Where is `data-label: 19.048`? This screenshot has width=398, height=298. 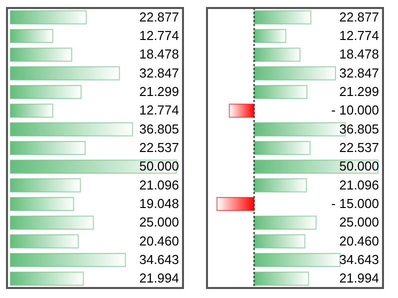
data-label: 19.048 is located at coordinates (159, 203).